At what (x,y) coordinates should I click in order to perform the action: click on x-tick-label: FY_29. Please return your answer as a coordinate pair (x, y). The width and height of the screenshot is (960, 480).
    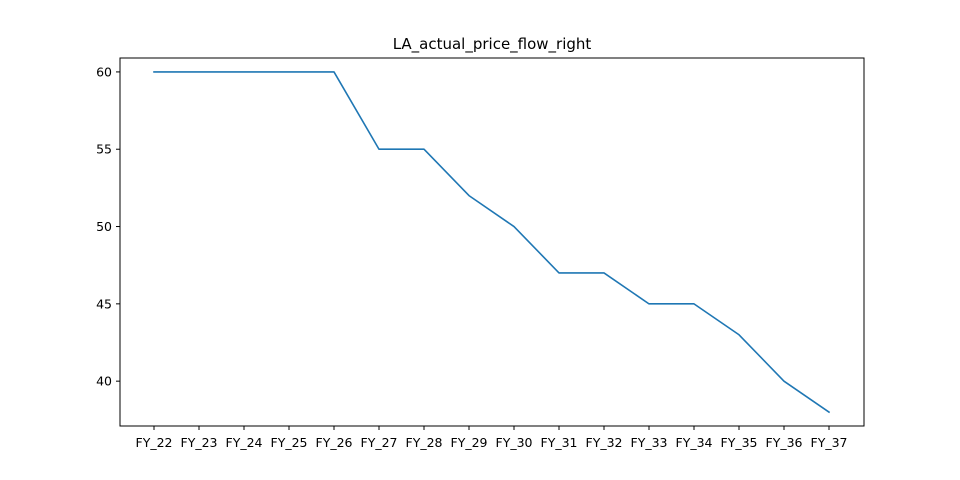
    Looking at the image, I should click on (469, 442).